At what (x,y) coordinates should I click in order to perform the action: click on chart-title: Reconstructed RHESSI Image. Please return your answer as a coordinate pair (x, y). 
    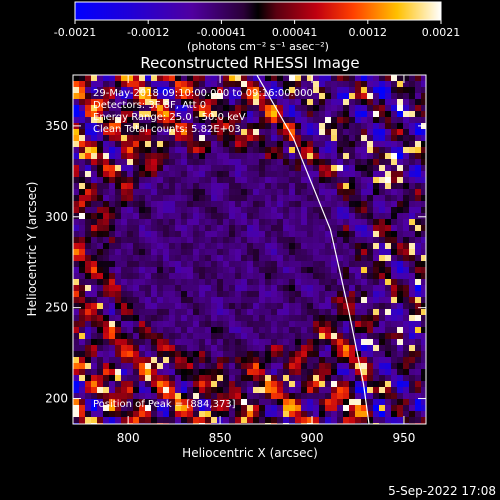
    Looking at the image, I should click on (249, 63).